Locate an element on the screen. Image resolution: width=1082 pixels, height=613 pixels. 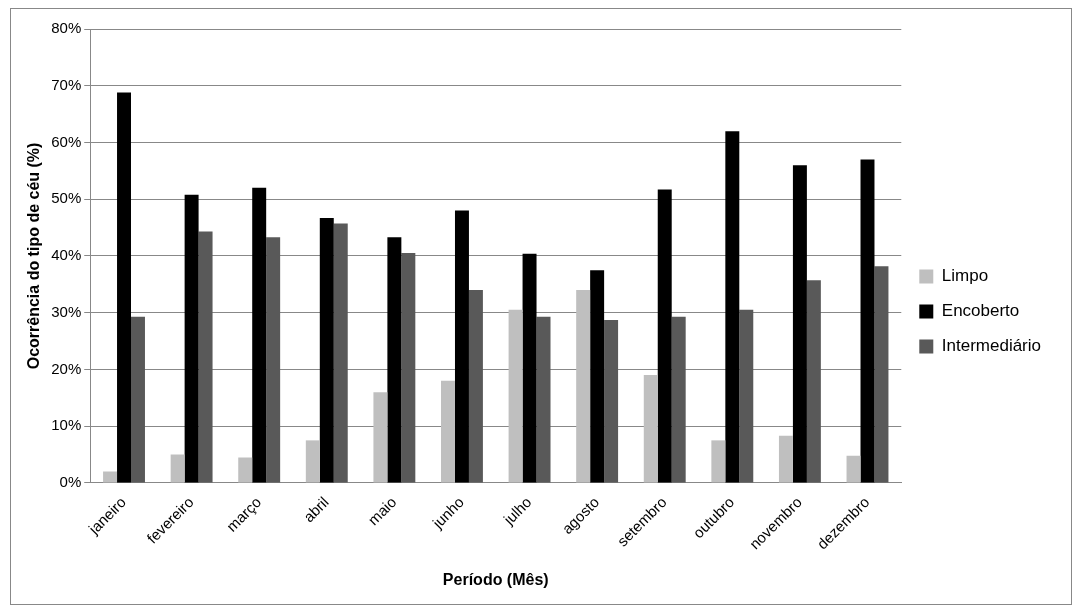
y-axis-title: Ocorrência do tipo de céu (%) is located at coordinates (34, 256).